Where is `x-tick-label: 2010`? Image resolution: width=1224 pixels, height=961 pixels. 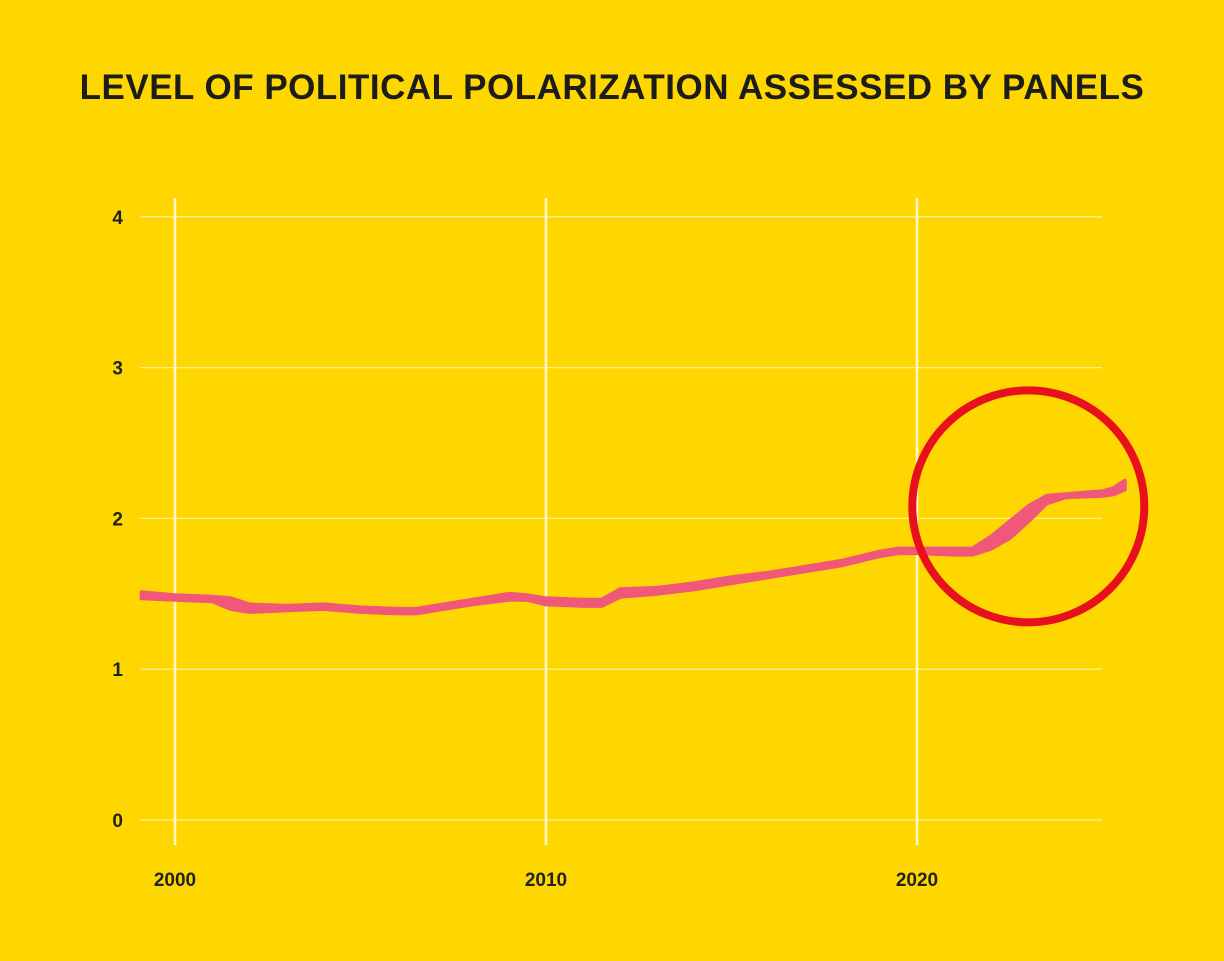 x-tick-label: 2010 is located at coordinates (546, 880).